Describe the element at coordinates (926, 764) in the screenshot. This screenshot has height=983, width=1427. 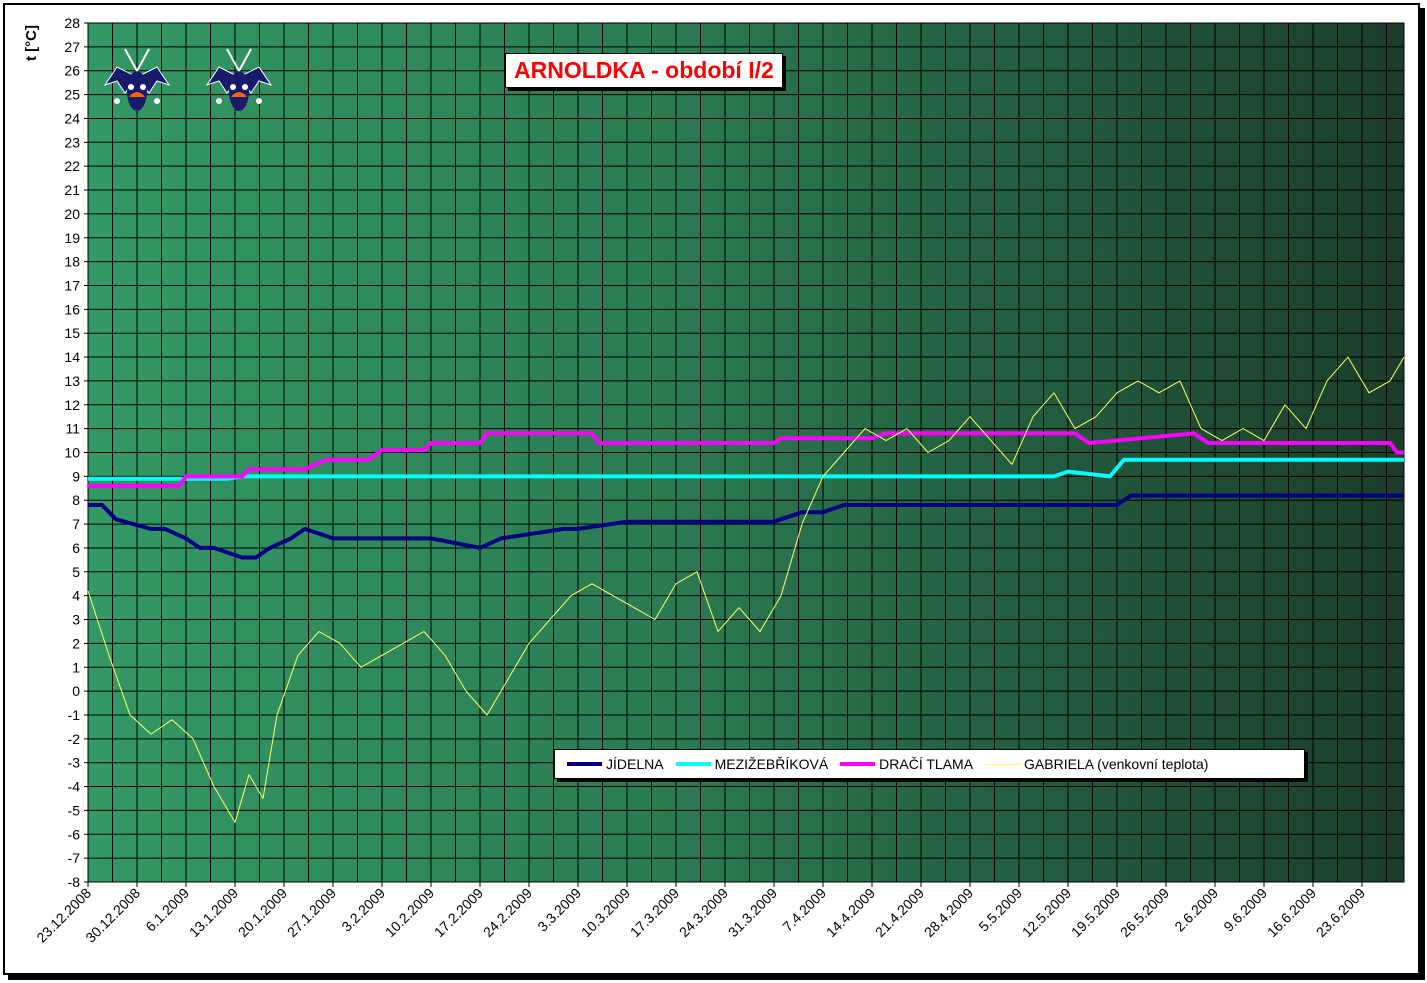
I see `legend-label: DRAČÍ TLAMA` at that location.